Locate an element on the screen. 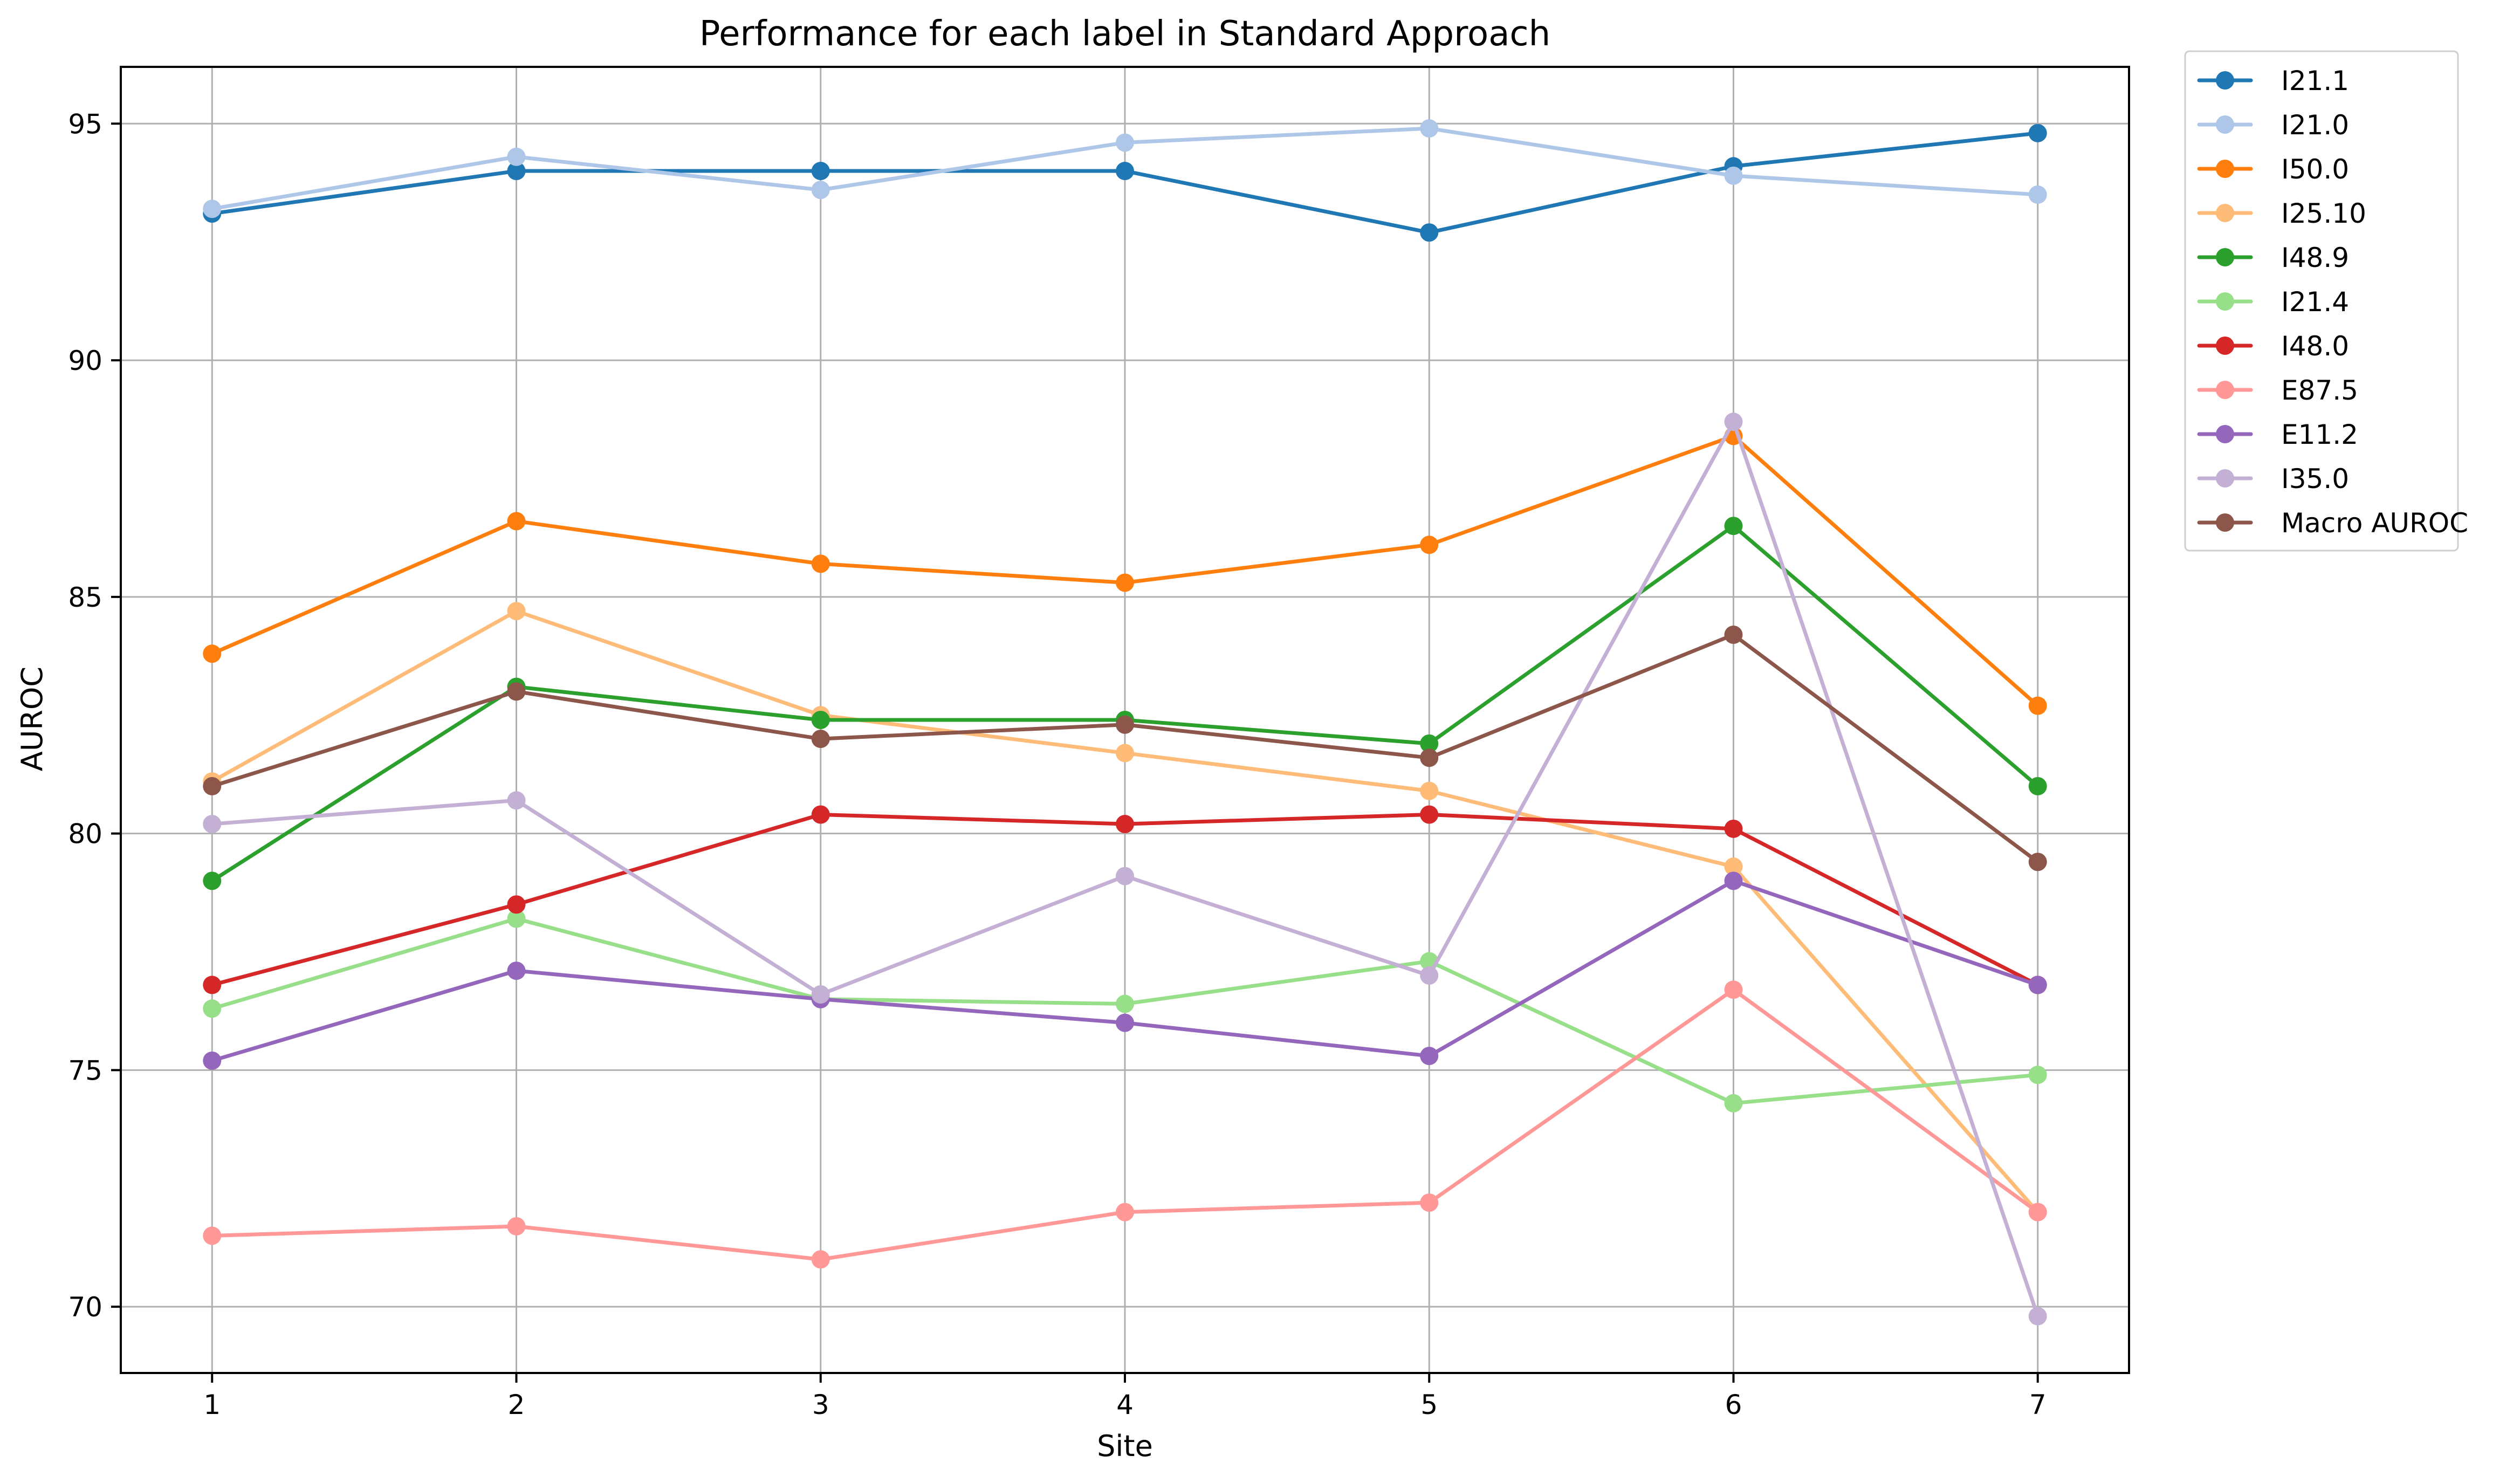  x-tick-label: 4 is located at coordinates (1125, 1404).